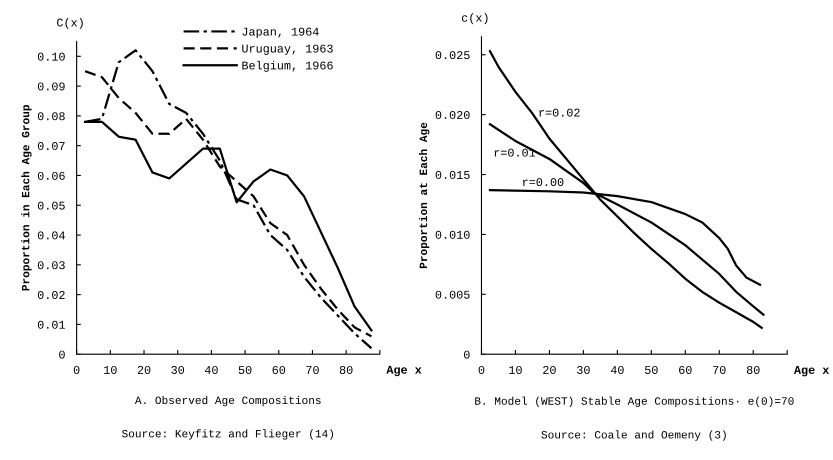 The width and height of the screenshot is (833, 460). What do you see at coordinates (51, 146) in the screenshot?
I see `y-tick-label: 0.07` at bounding box center [51, 146].